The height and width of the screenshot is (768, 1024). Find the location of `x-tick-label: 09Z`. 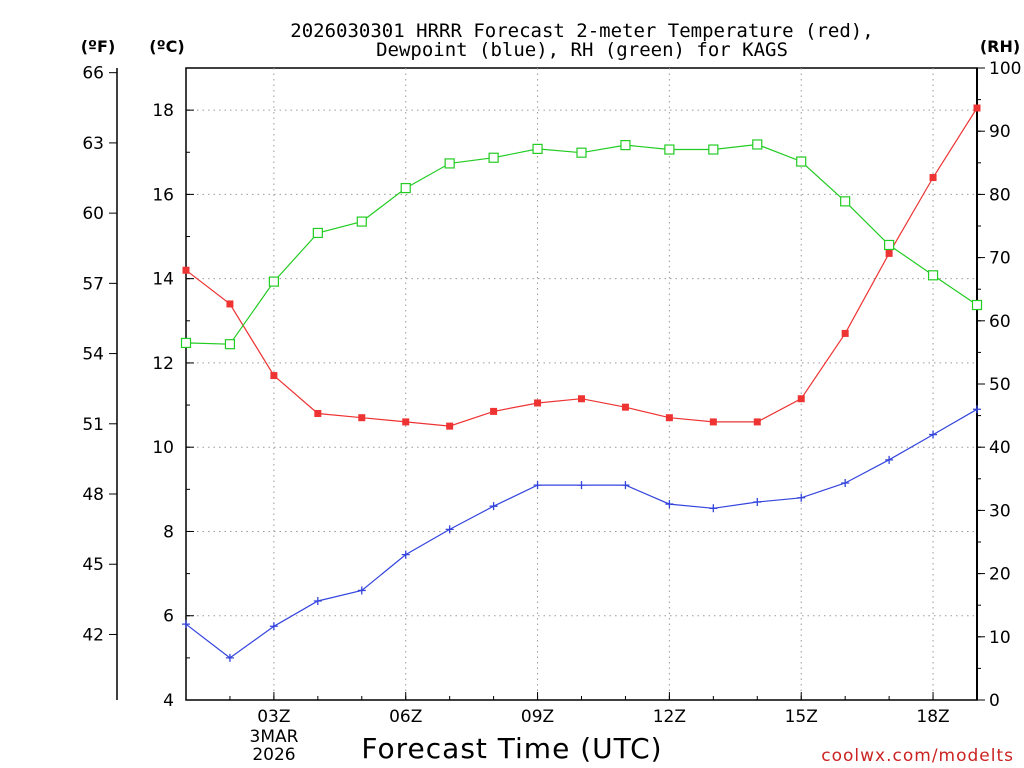

x-tick-label: 09Z is located at coordinates (537, 717).